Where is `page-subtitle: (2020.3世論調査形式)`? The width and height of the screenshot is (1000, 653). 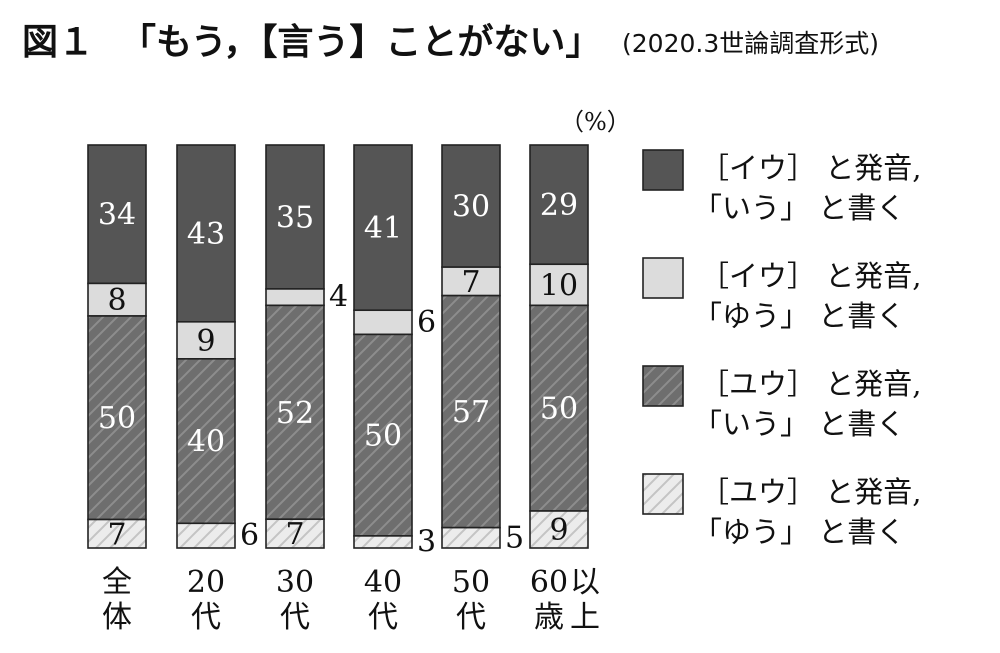 page-subtitle: (2020.3世論調査形式) is located at coordinates (750, 43).